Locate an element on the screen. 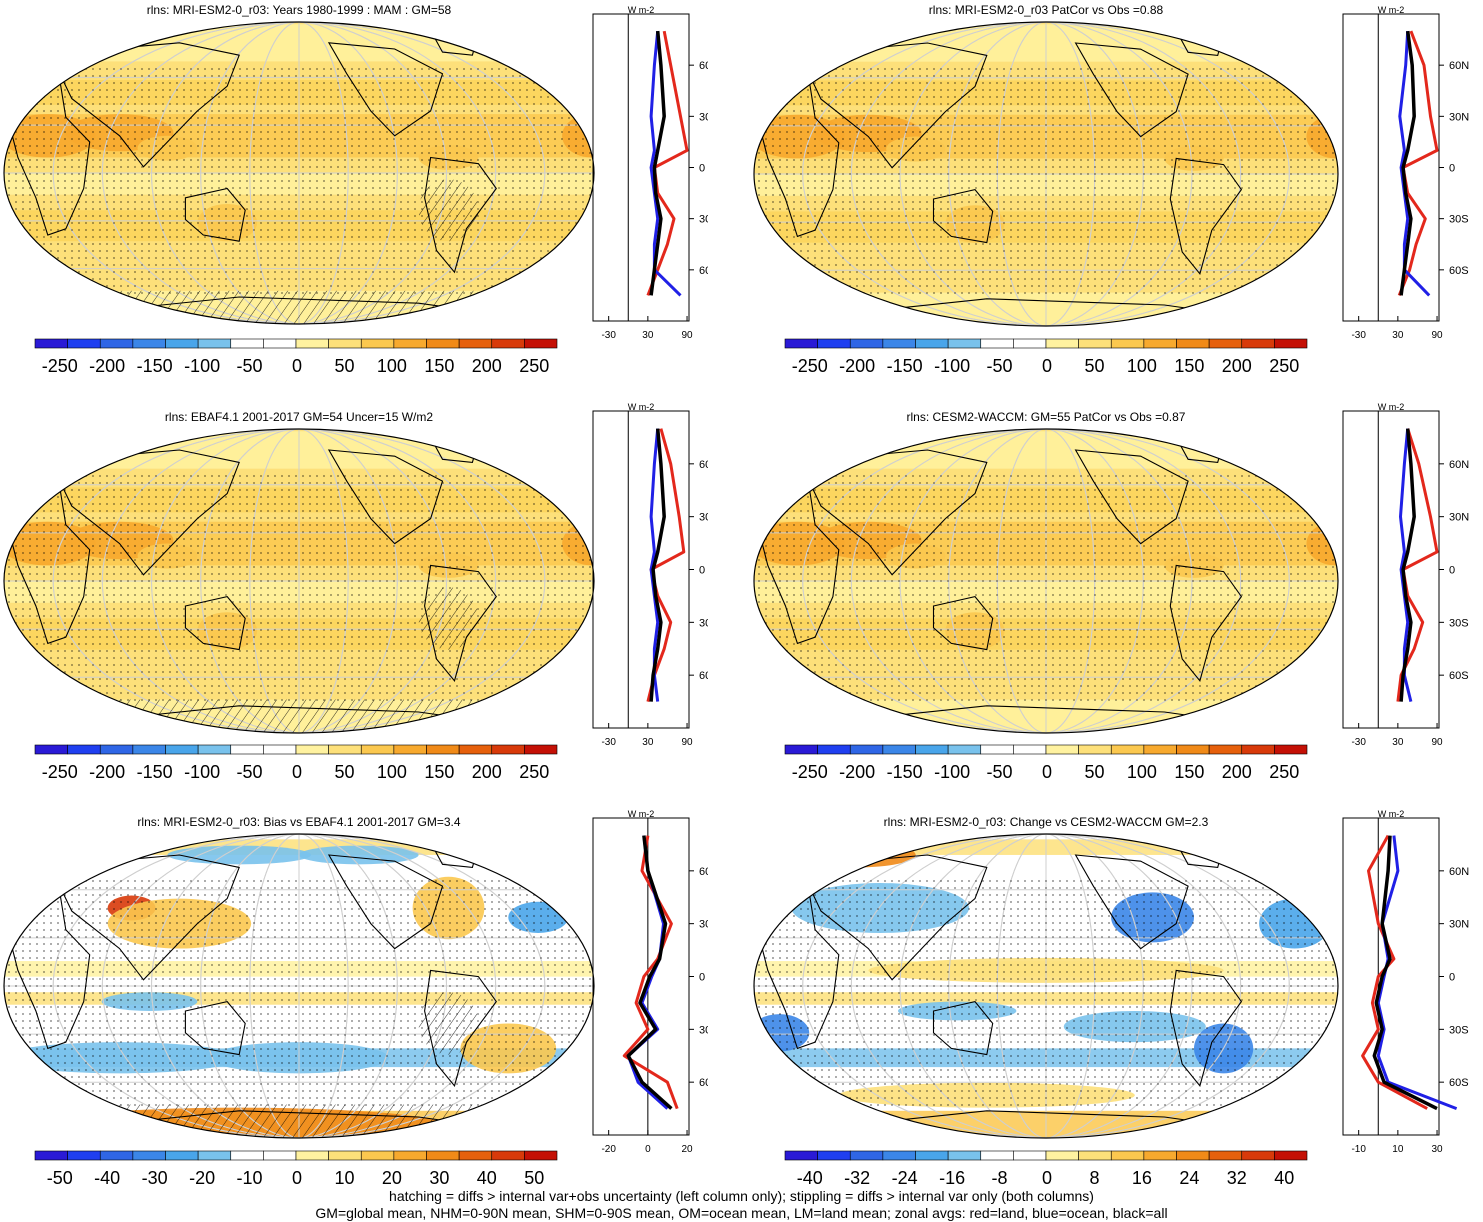 The height and width of the screenshot is (1222, 1483). colorbar-tick-label: 100 is located at coordinates (392, 366).